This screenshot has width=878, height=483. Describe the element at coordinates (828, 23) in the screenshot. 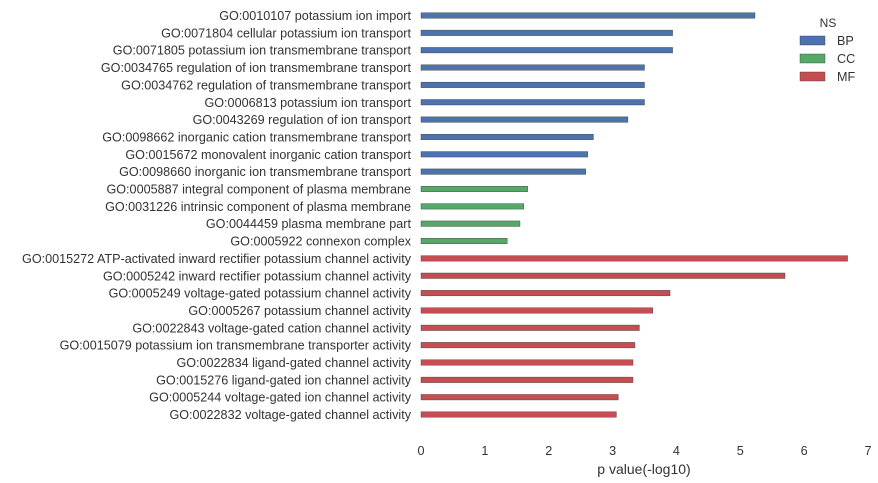

I see `legend-title: NS` at that location.